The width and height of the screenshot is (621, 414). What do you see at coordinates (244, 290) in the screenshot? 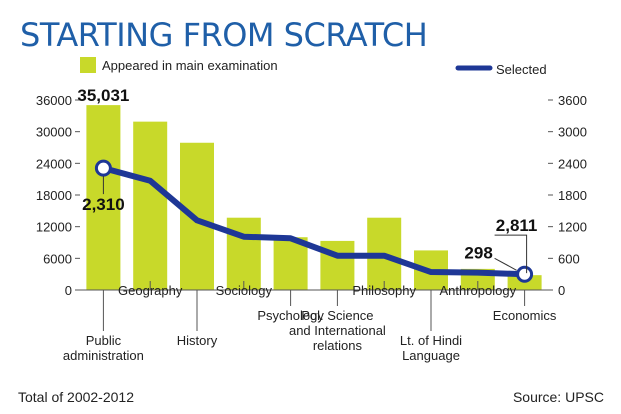
I see `category-label: Sociology` at bounding box center [244, 290].